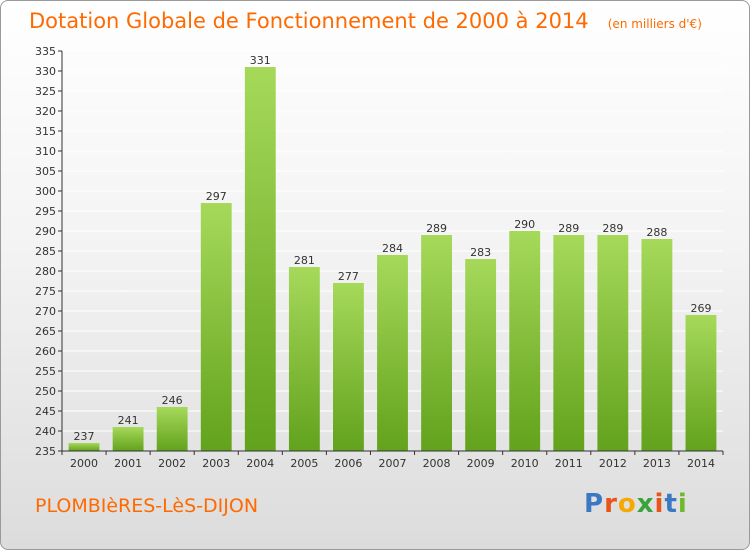 This screenshot has width=750, height=551. Describe the element at coordinates (656, 232) in the screenshot. I see `data-label: 288` at that location.